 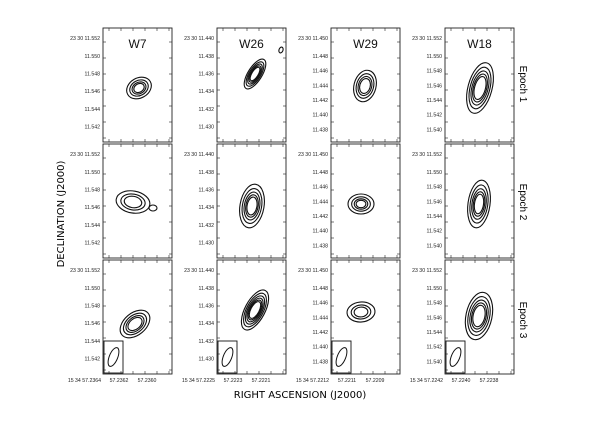 I want to click on dec-tick-label: 11.442, so click(x=321, y=101).